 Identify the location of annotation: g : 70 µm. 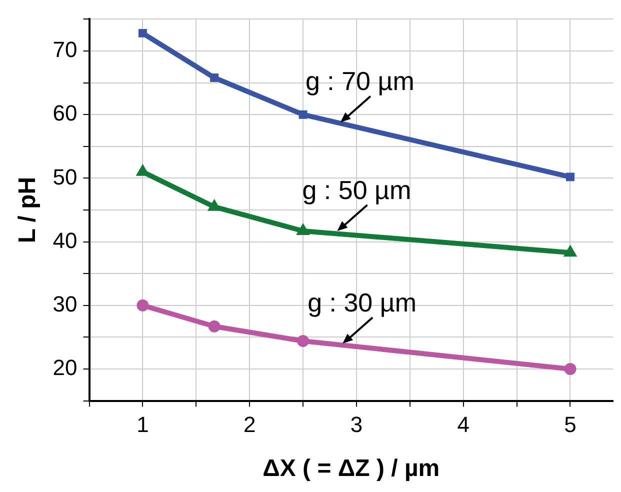
(359, 81).